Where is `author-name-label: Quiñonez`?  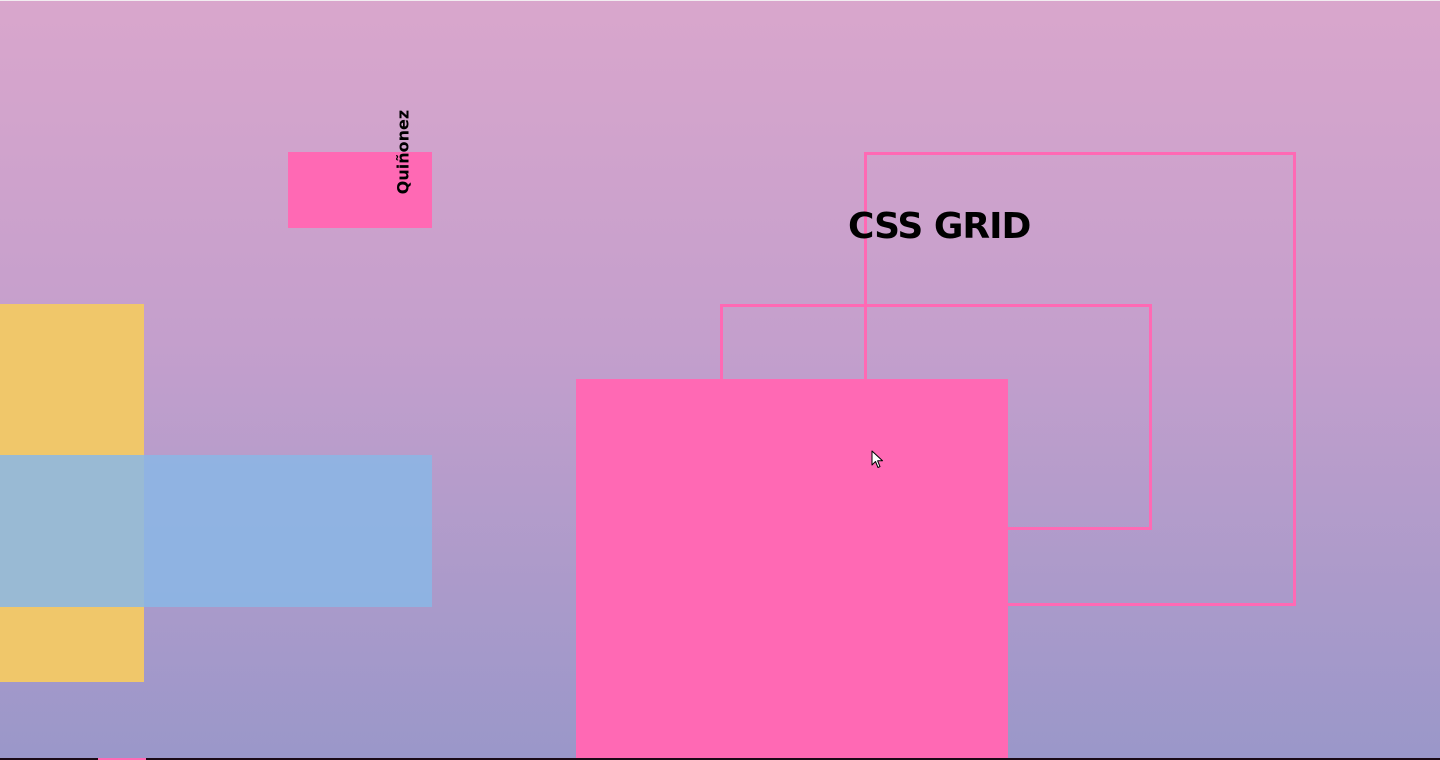 author-name-label: Quiñonez is located at coordinates (403, 152).